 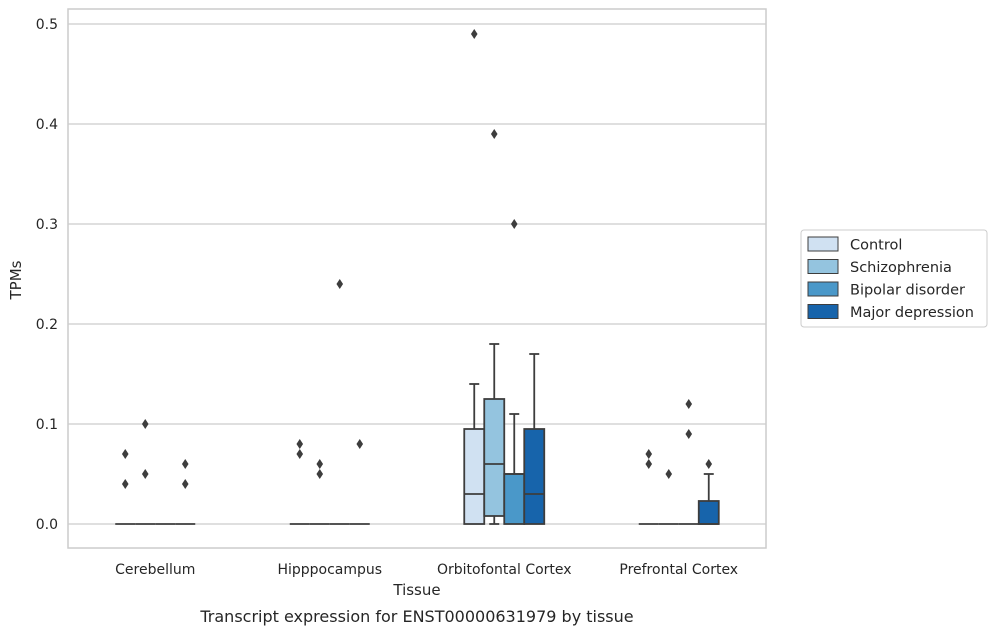 I want to click on y-tick-label: 0.0, so click(x=47, y=525).